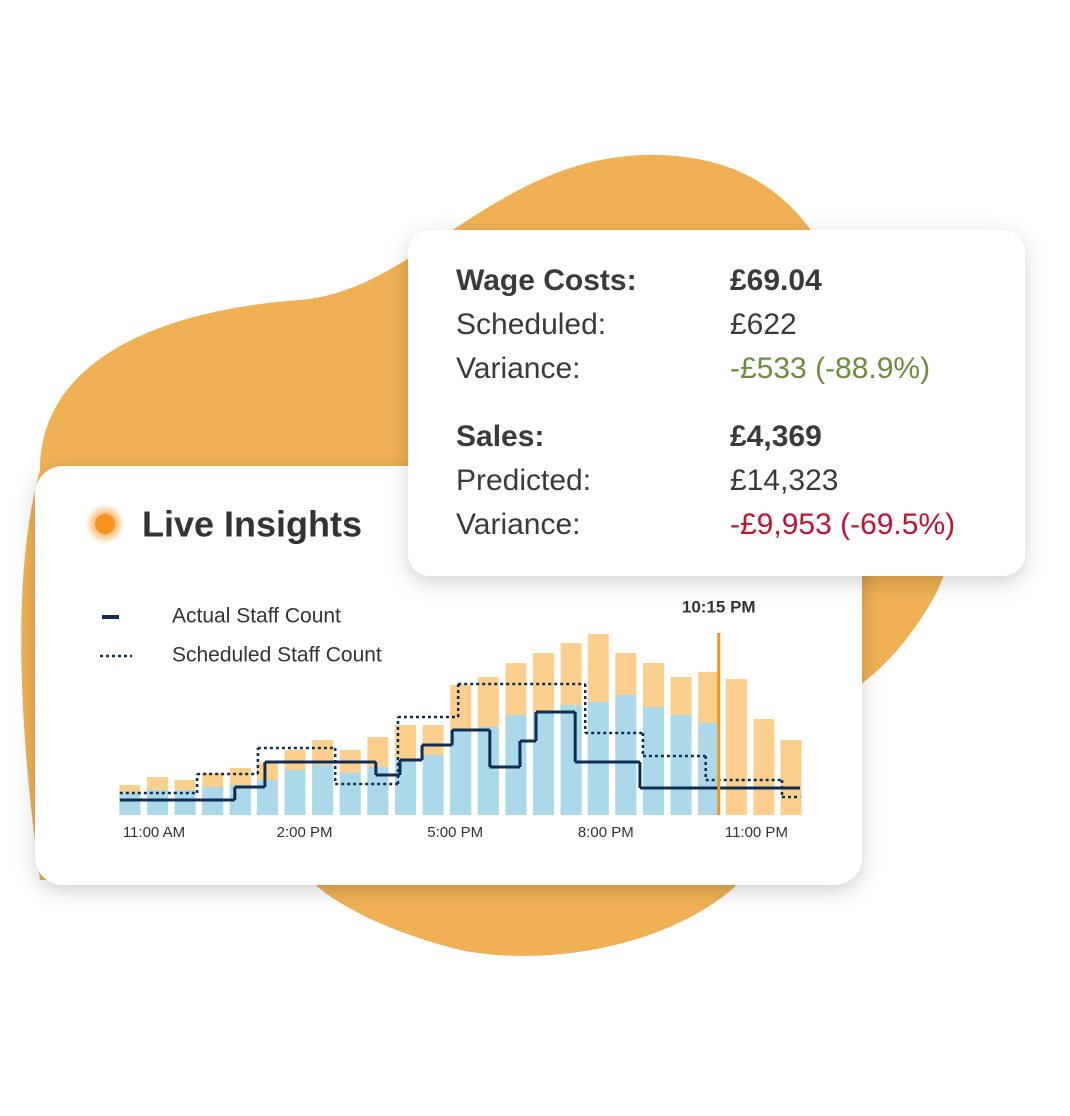  I want to click on panel-title: Live Insights, so click(252, 524).